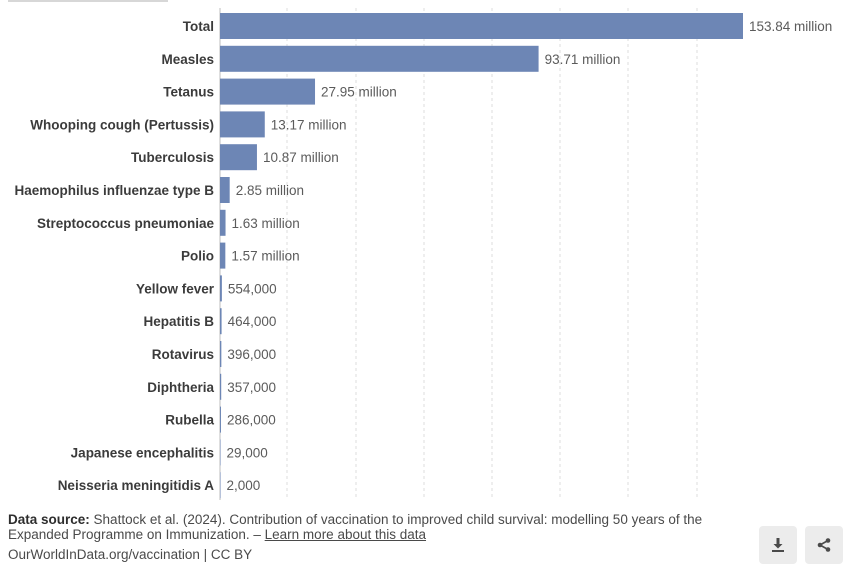  I want to click on value-label: 464,000, so click(252, 321).